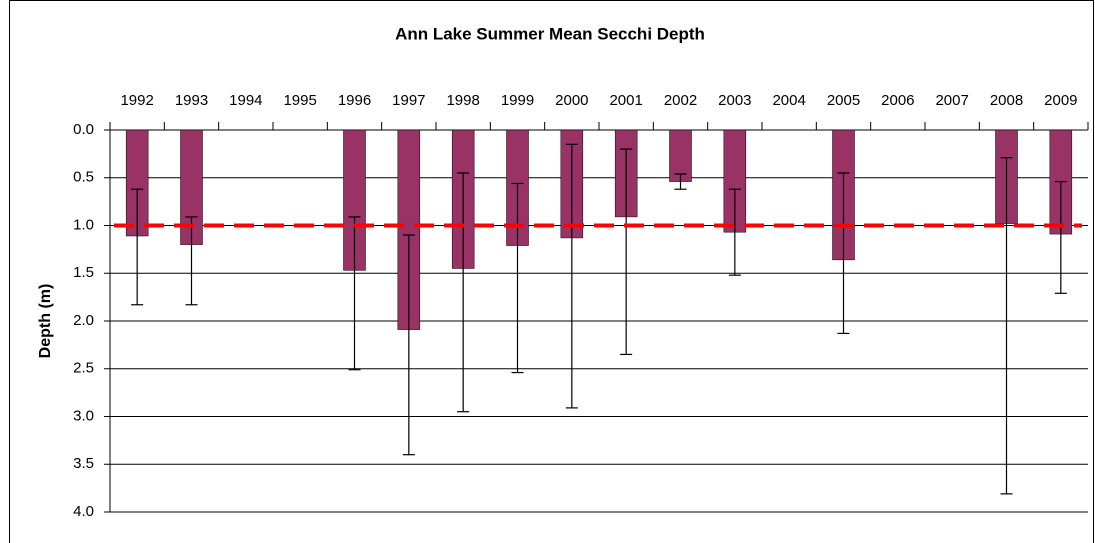 This screenshot has height=543, width=1095. What do you see at coordinates (625, 100) in the screenshot?
I see `x-tick-label: 2001` at bounding box center [625, 100].